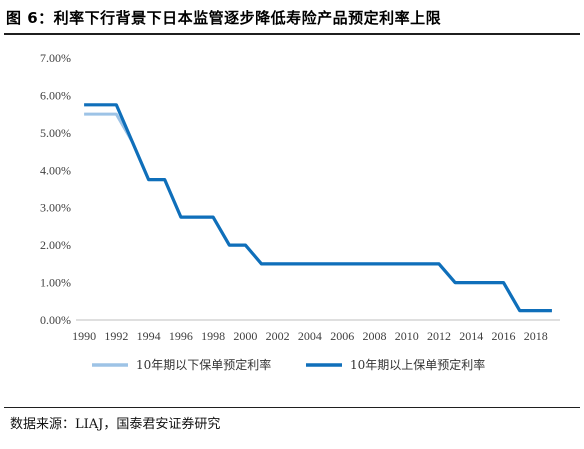  What do you see at coordinates (181, 336) in the screenshot?
I see `x-tick-label: 1996` at bounding box center [181, 336].